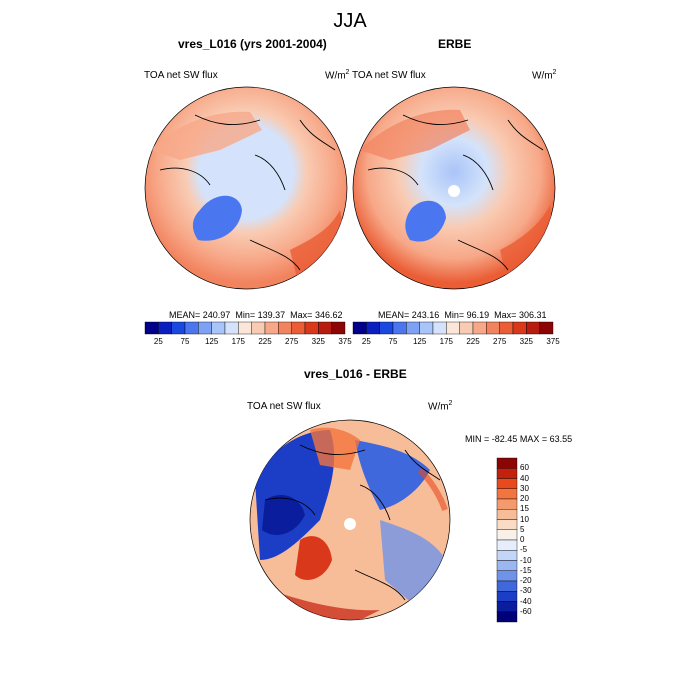 This screenshot has height=700, width=700. Describe the element at coordinates (181, 75) in the screenshot. I see `panel1-field-label: TOA net SW flux` at that location.